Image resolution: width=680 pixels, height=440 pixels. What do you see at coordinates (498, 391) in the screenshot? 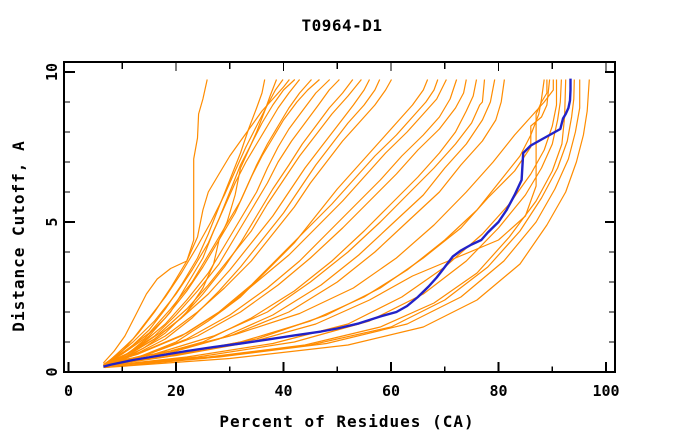
I see `x-tick-label: 80` at bounding box center [498, 391].